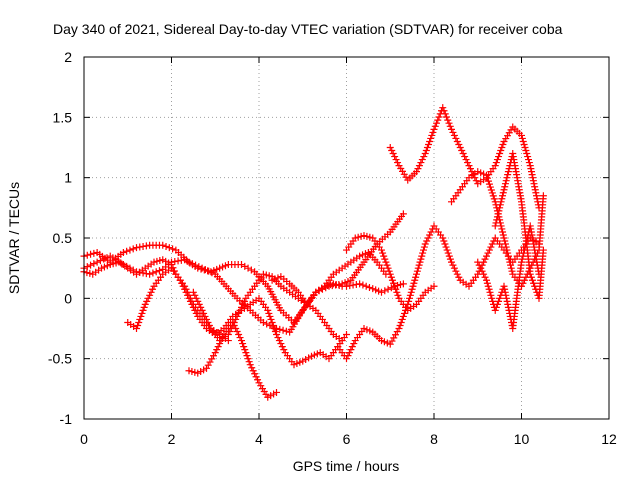 This screenshot has height=480, width=640. What do you see at coordinates (259, 439) in the screenshot?
I see `x-tick-label: 4` at bounding box center [259, 439].